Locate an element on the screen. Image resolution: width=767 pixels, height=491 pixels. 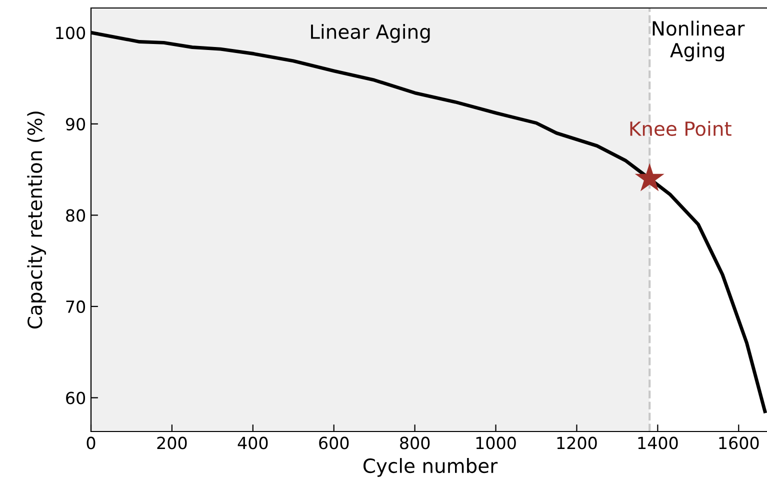
x-tick-label: 1200 is located at coordinates (577, 443).